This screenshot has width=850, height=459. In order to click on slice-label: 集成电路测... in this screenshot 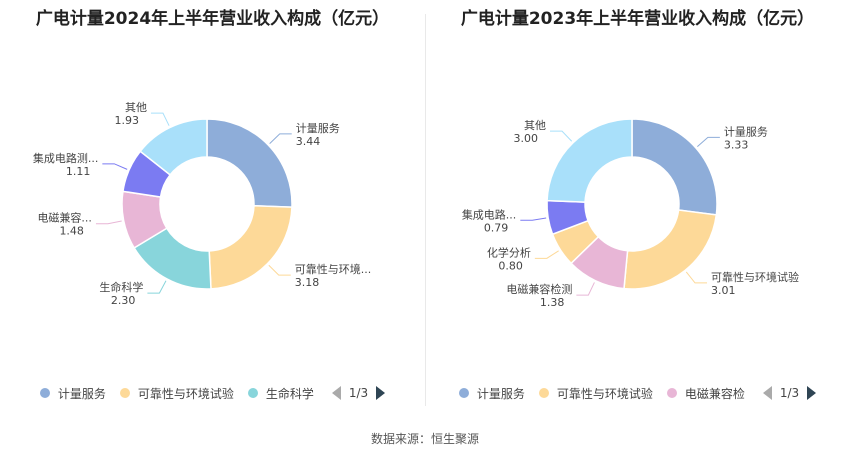, I will do `click(66, 158)`.